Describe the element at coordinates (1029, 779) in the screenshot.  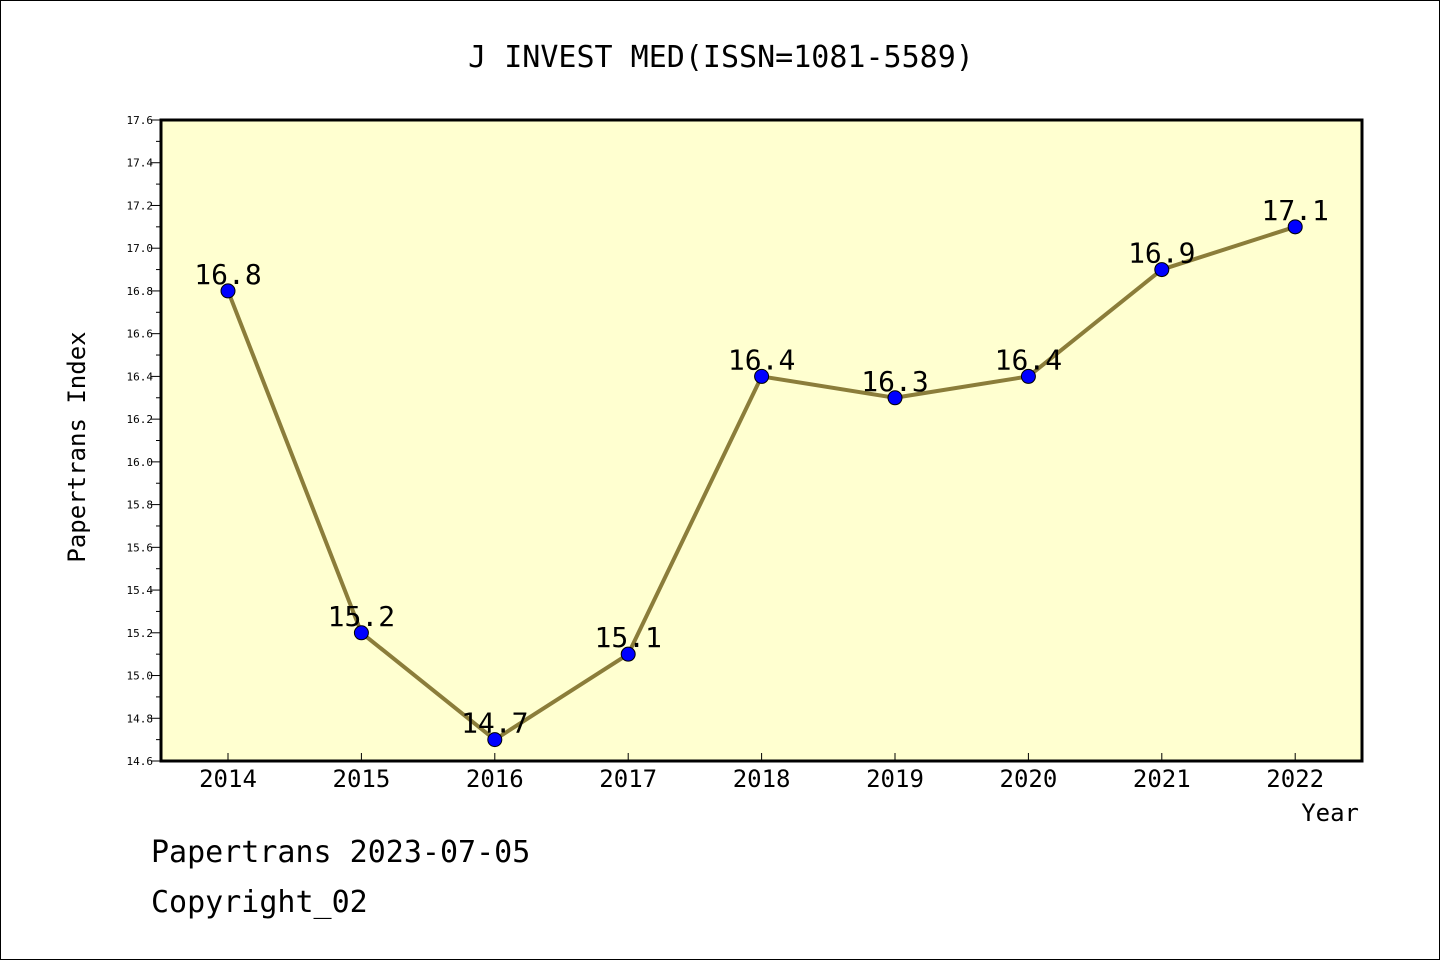
I see `x-tick-label: 2020` at that location.